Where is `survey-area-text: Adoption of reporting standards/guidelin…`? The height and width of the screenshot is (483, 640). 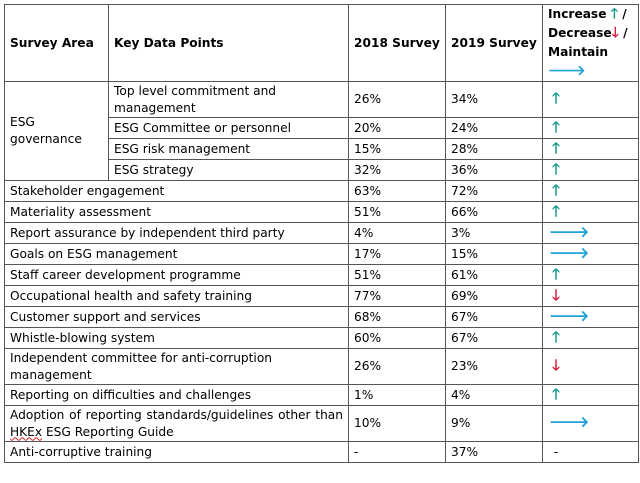 survey-area-text: Adoption of reporting standards/guidelin… is located at coordinates (176, 414).